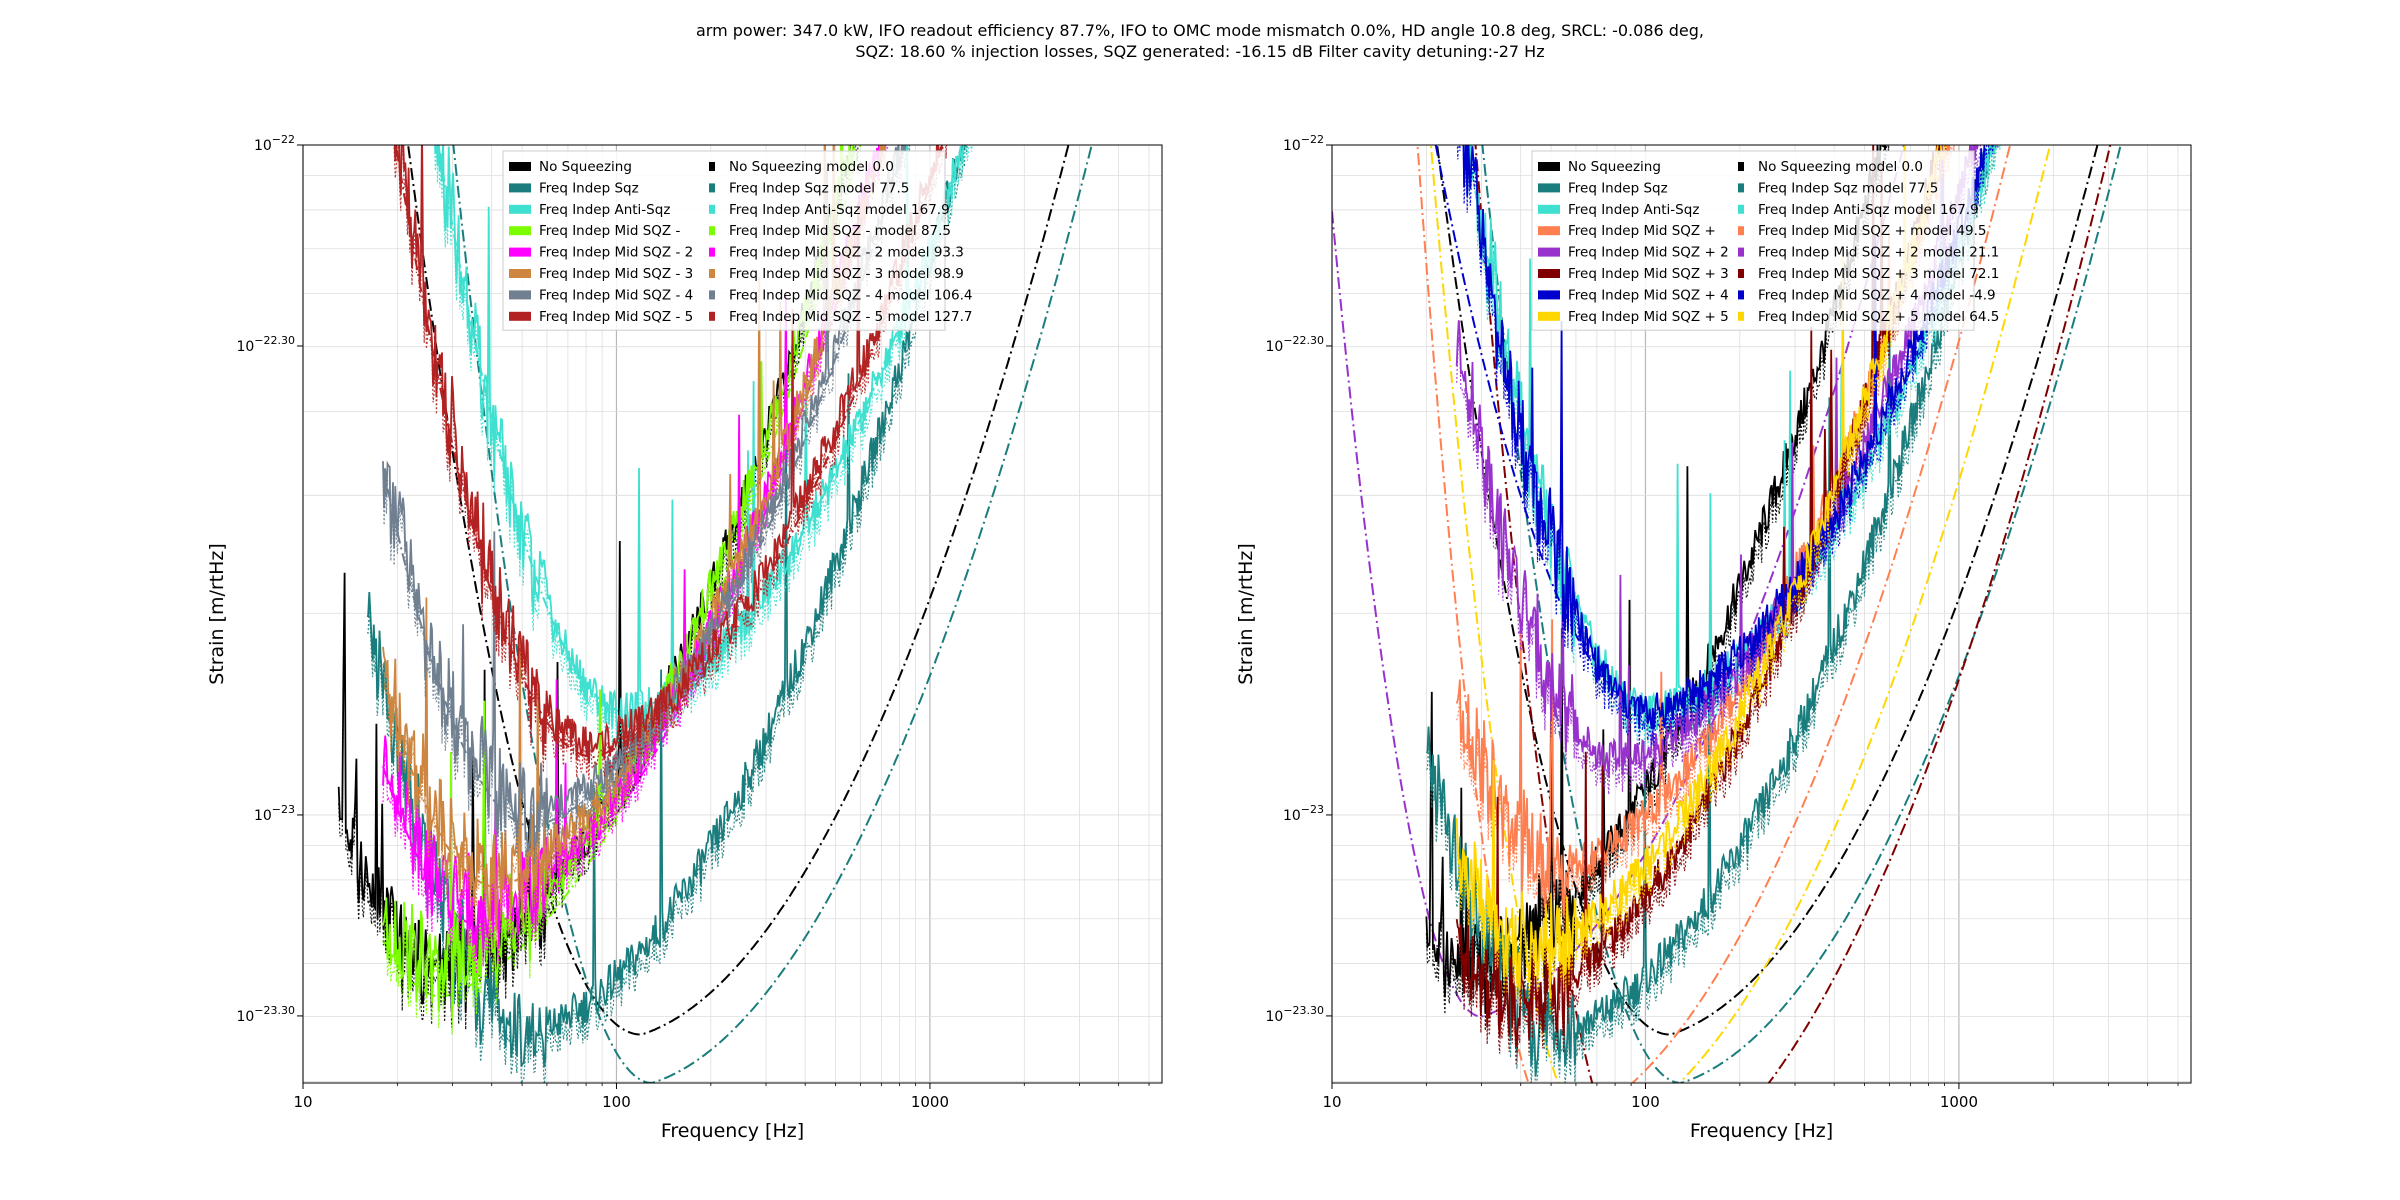 This screenshot has width=2400, height=1200. I want to click on left-ytick-label: 10−22.30, so click(265, 344).